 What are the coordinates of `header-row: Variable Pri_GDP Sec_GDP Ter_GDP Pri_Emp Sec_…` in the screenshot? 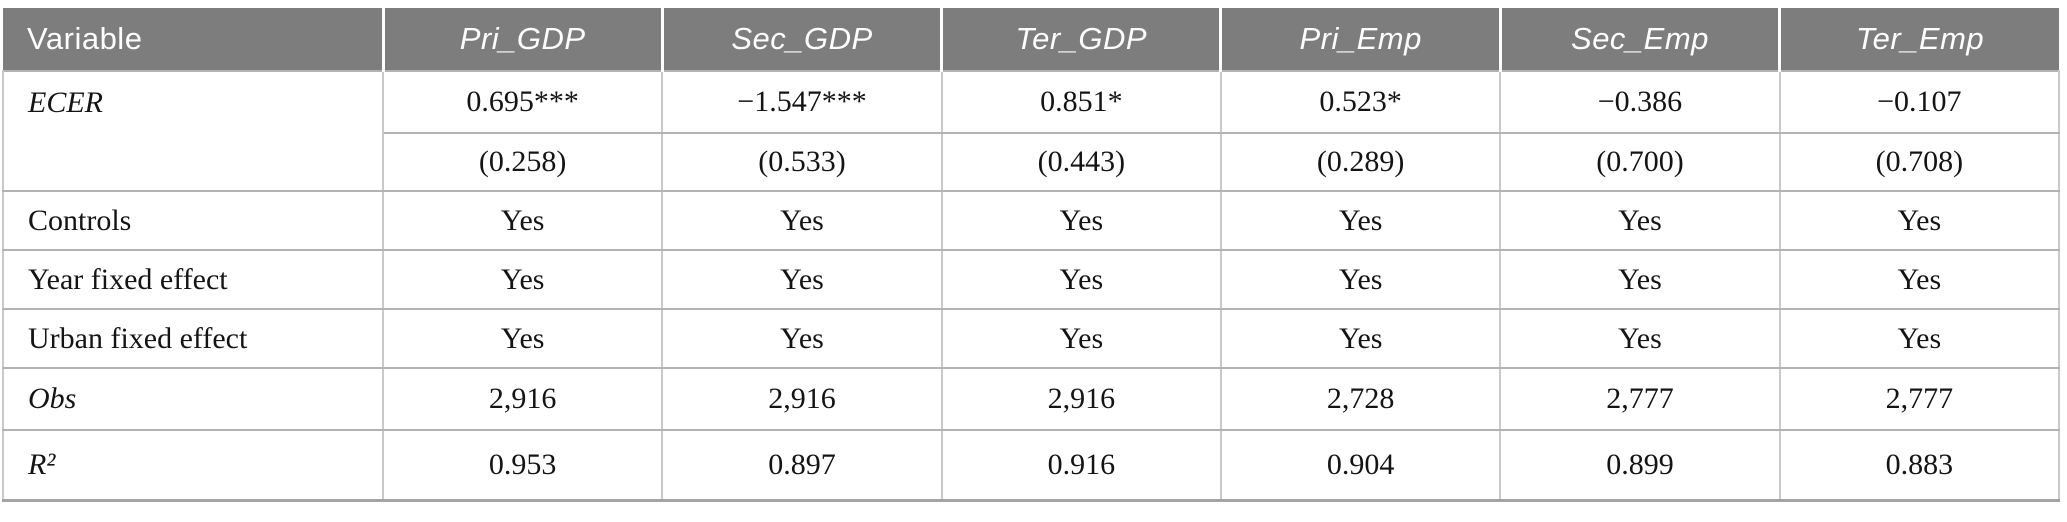 It's located at (1031, 39).